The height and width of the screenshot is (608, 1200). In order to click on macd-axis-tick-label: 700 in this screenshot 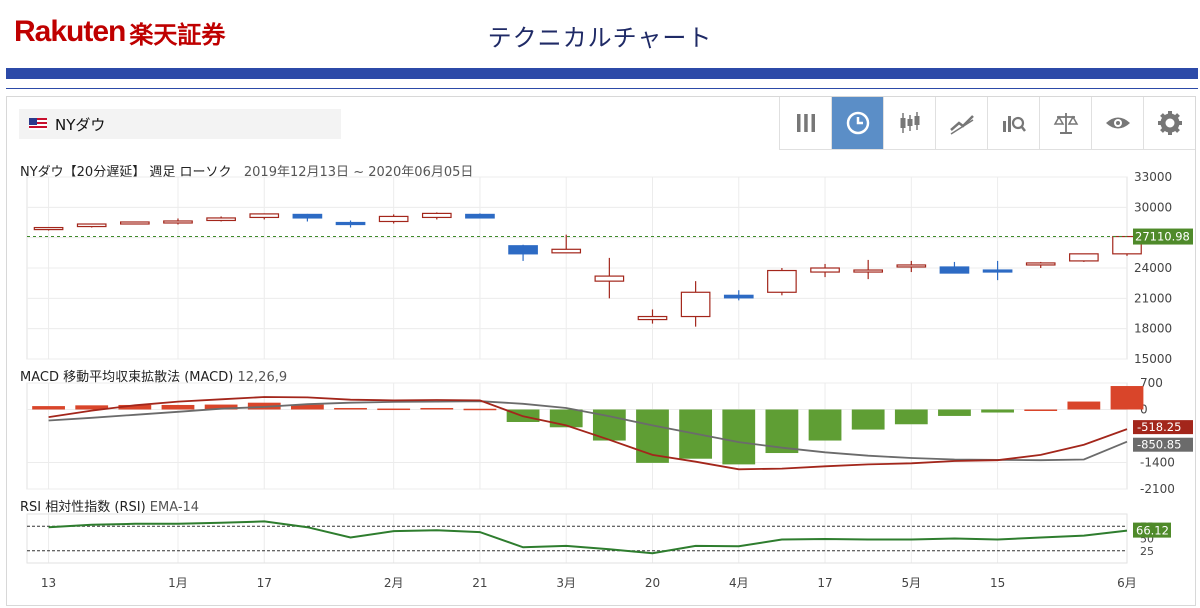, I will do `click(1151, 383)`.